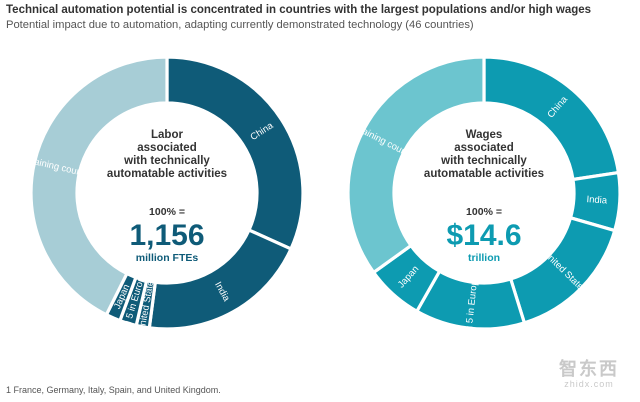  Describe the element at coordinates (167, 135) in the screenshot. I see `donut-center-label-line: Labor` at that location.